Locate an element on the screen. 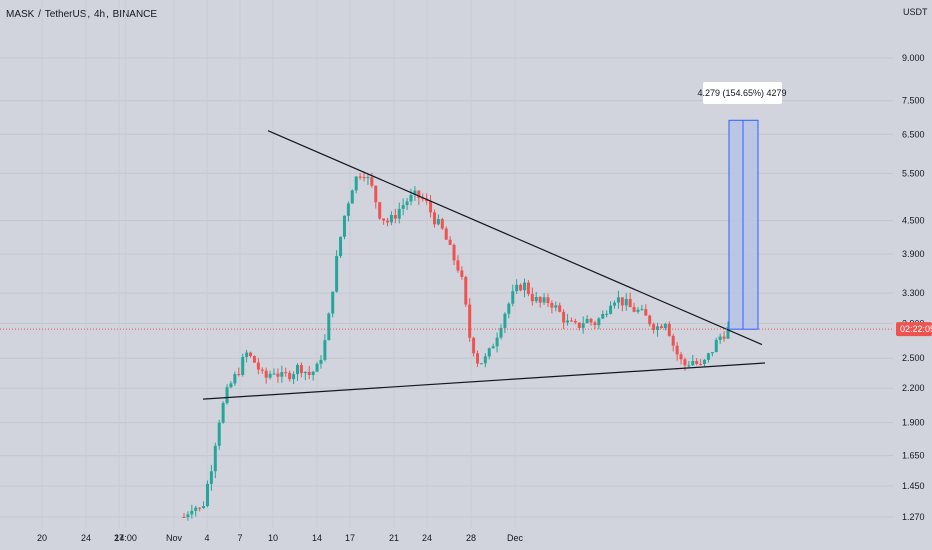 The height and width of the screenshot is (550, 932). time-tick-label: 7 is located at coordinates (239, 538).